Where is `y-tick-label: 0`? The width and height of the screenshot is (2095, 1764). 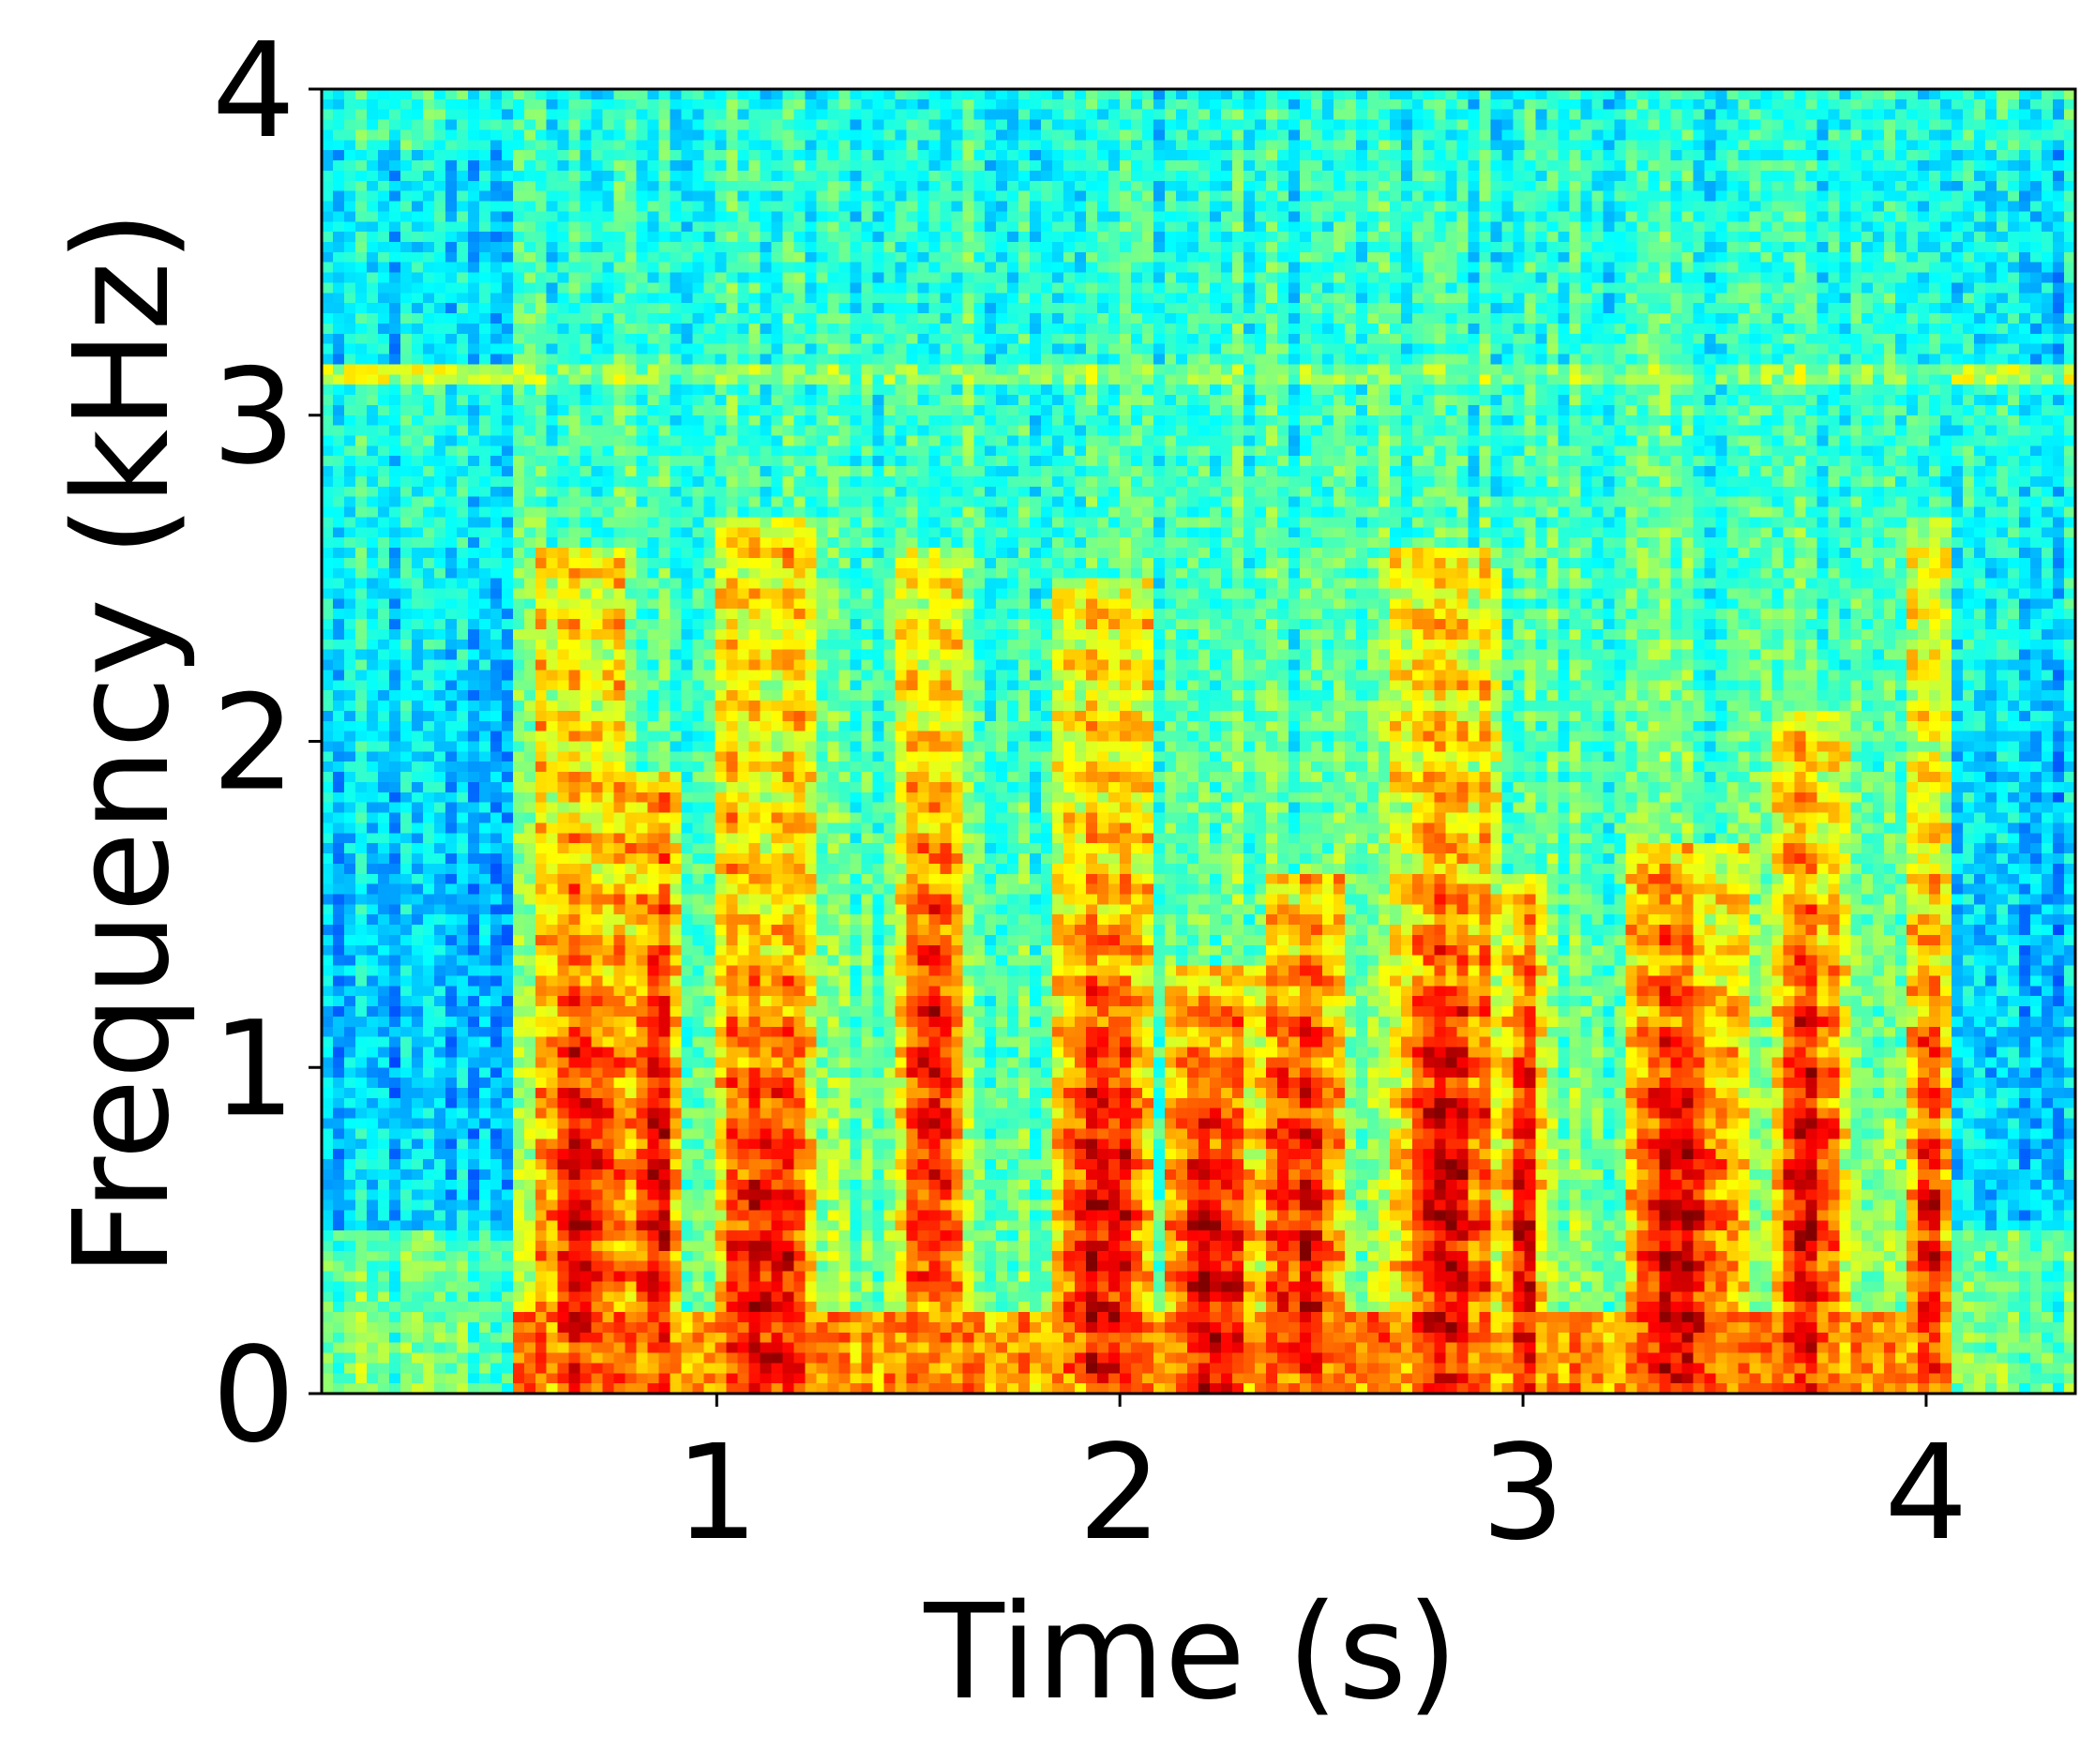
y-tick-label: 0 is located at coordinates (253, 1395).